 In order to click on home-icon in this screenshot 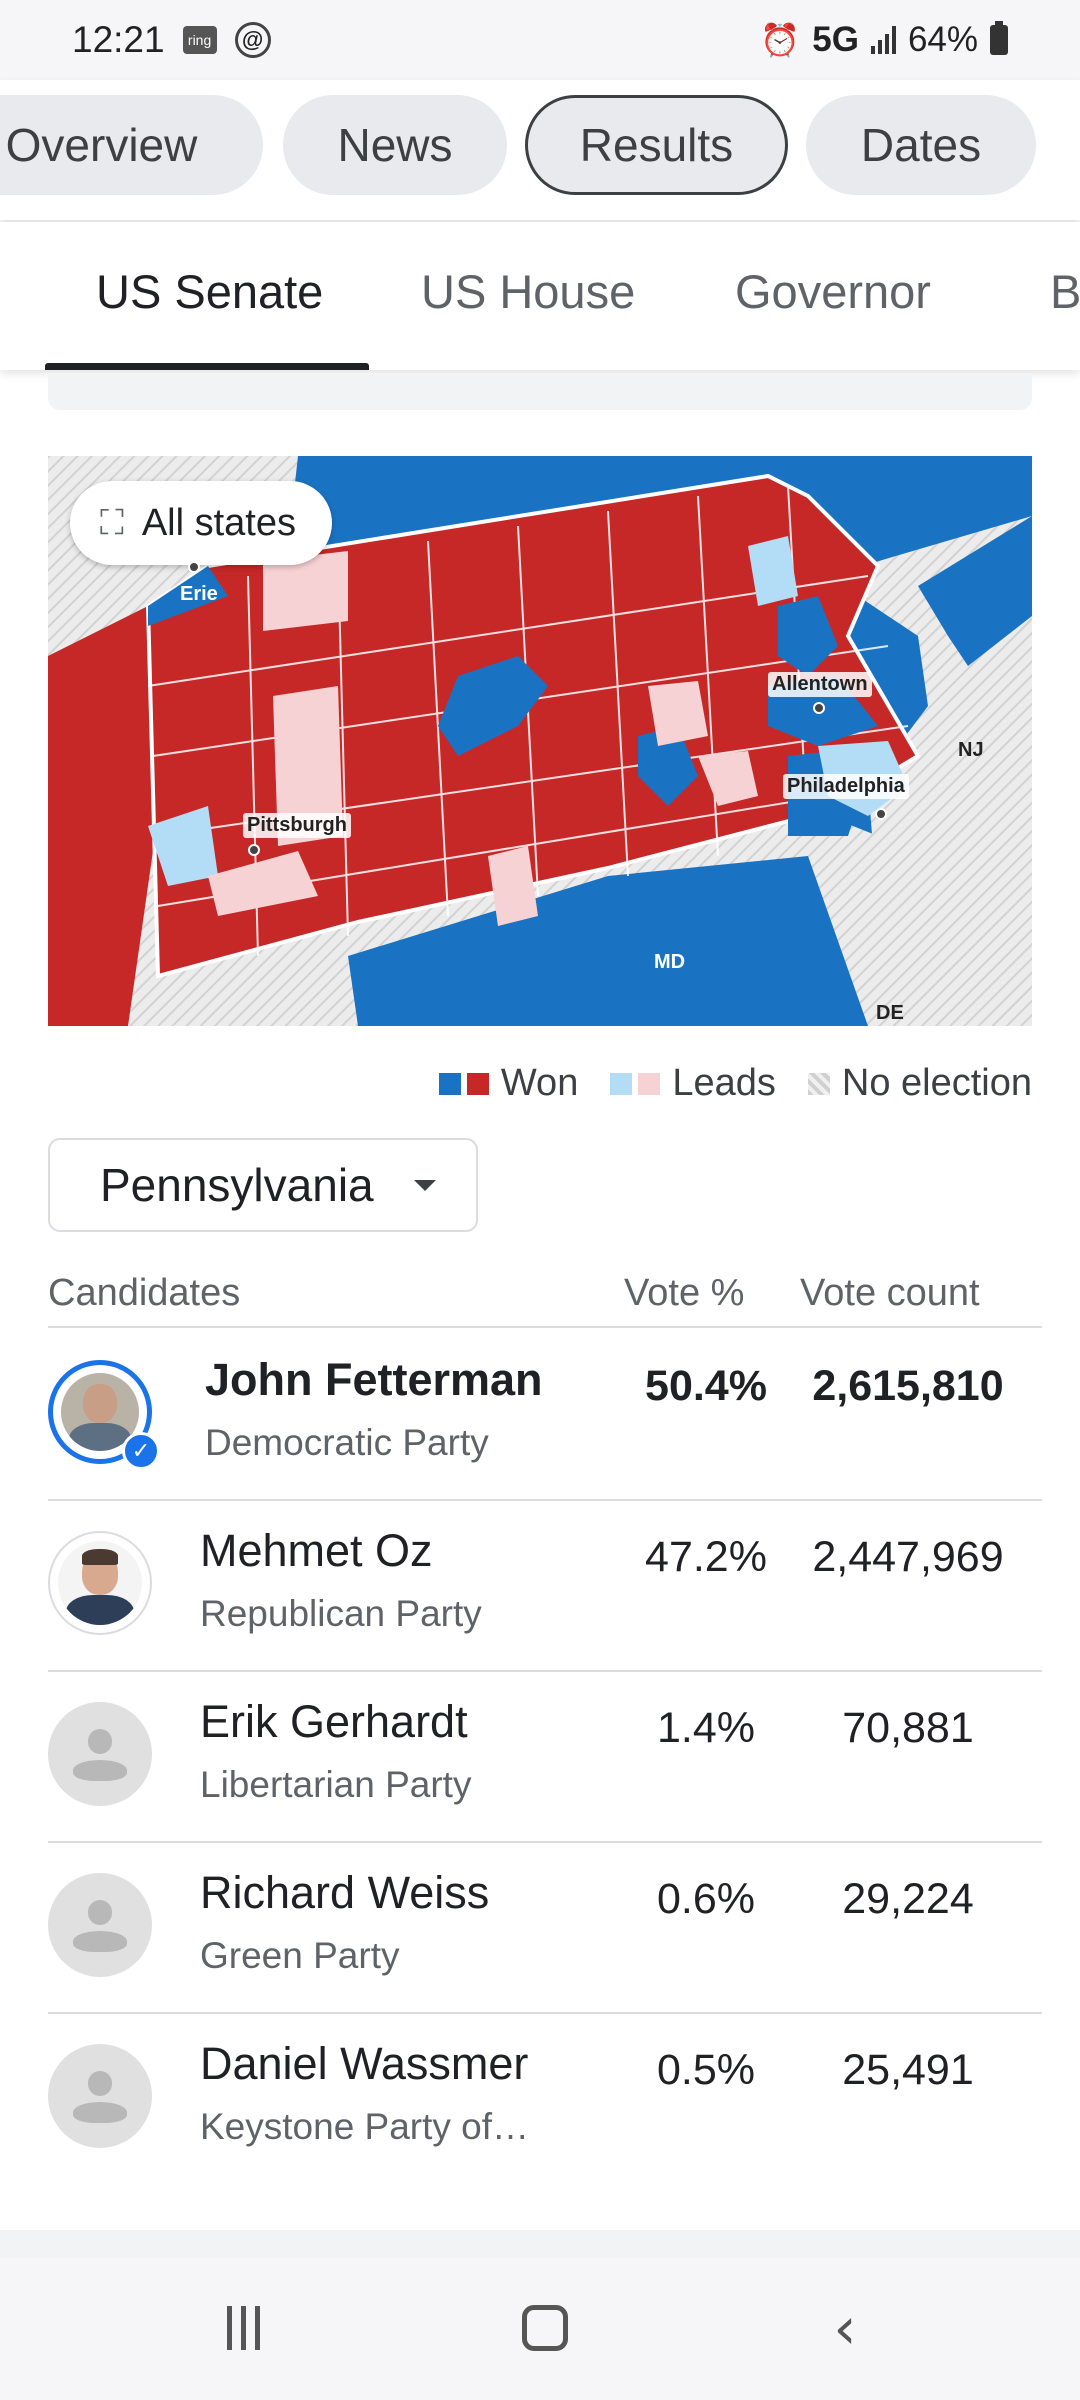, I will do `click(545, 2328)`.